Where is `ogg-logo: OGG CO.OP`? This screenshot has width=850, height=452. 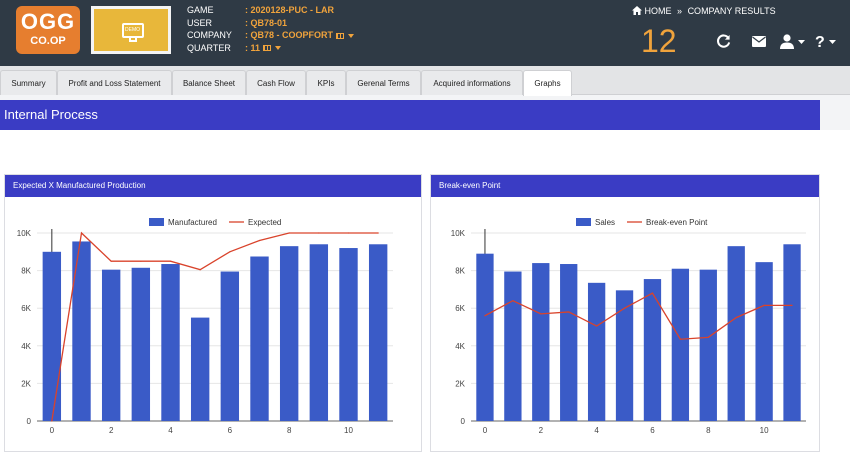 ogg-logo: OGG CO.OP is located at coordinates (48, 30).